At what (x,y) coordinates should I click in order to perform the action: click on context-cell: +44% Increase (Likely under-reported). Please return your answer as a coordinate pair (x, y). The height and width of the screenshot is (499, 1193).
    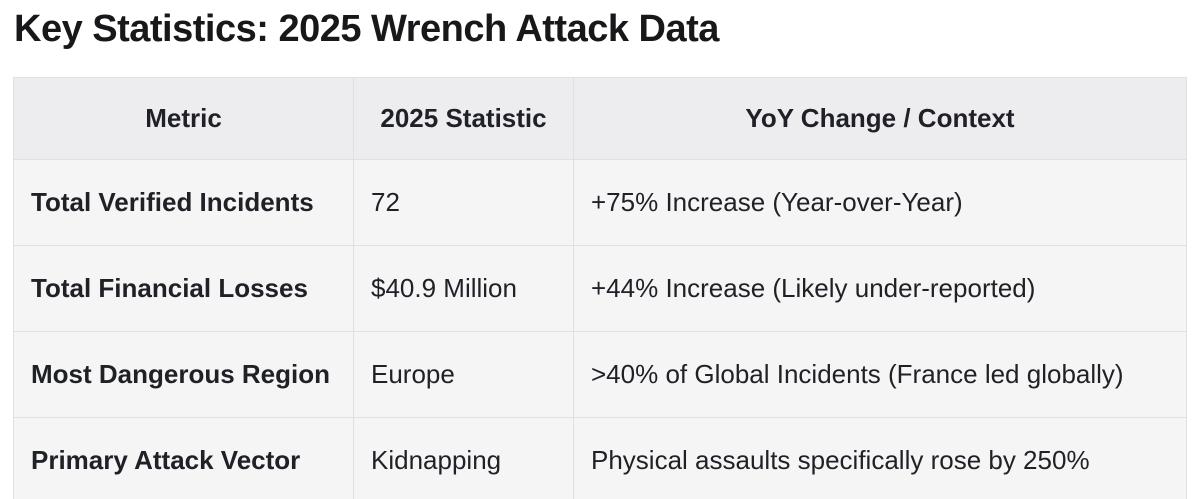
    Looking at the image, I should click on (880, 288).